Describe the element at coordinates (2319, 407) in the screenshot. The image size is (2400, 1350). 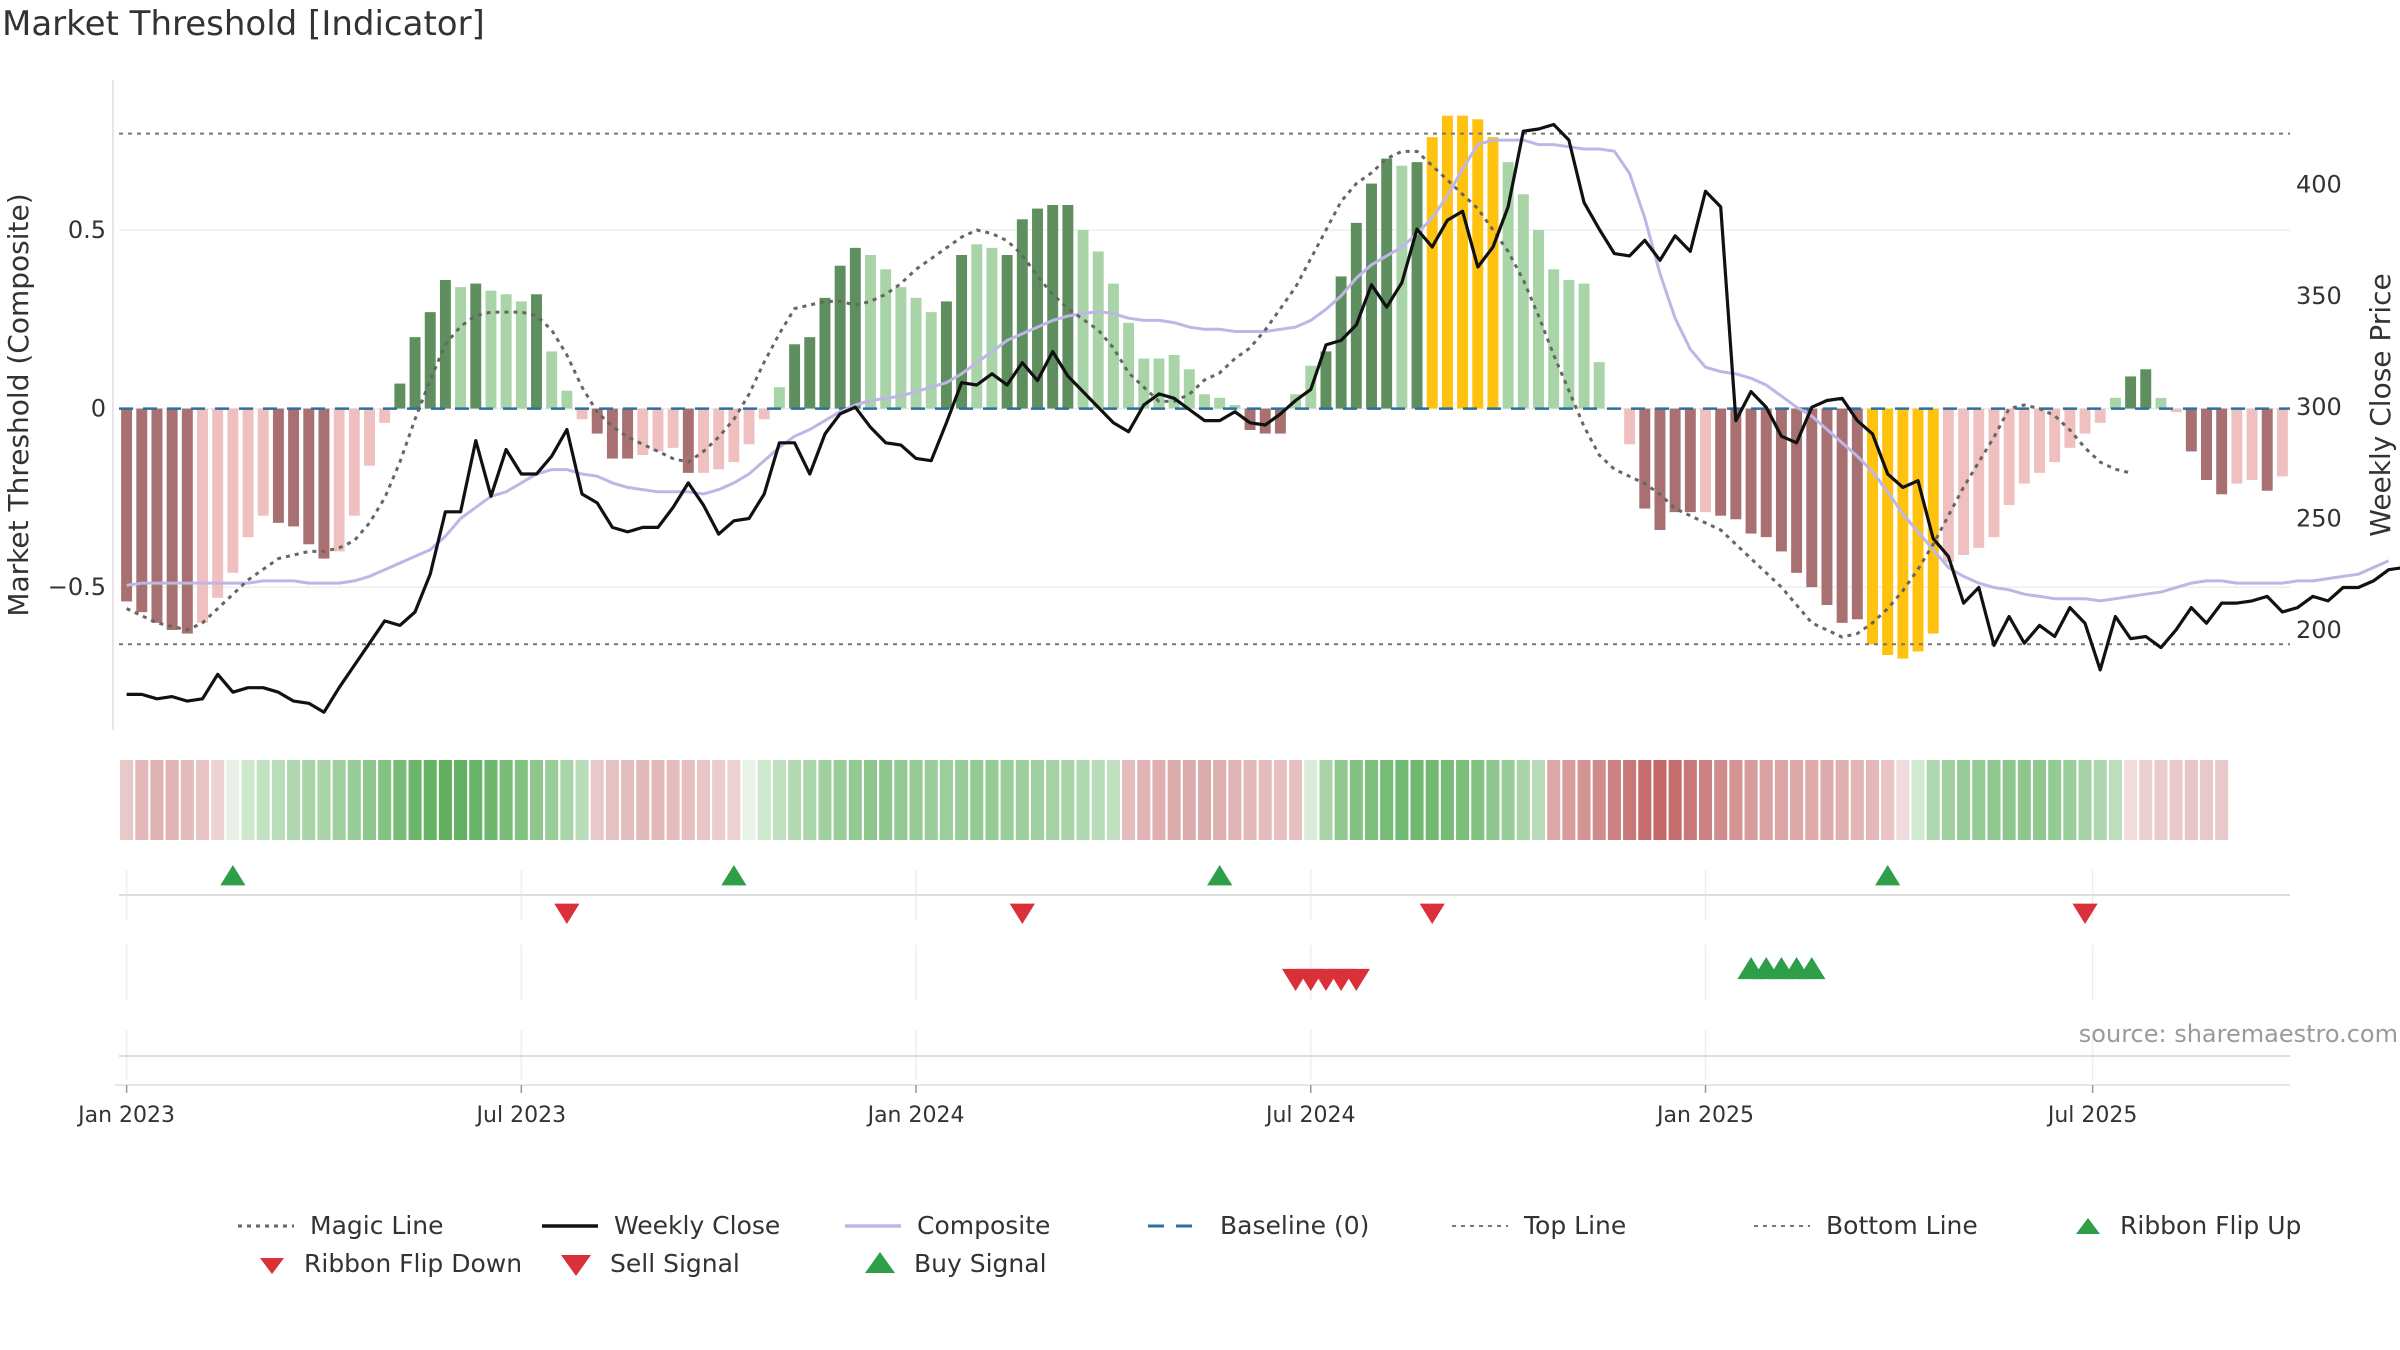
I see `y2-tick-label: 300` at that location.